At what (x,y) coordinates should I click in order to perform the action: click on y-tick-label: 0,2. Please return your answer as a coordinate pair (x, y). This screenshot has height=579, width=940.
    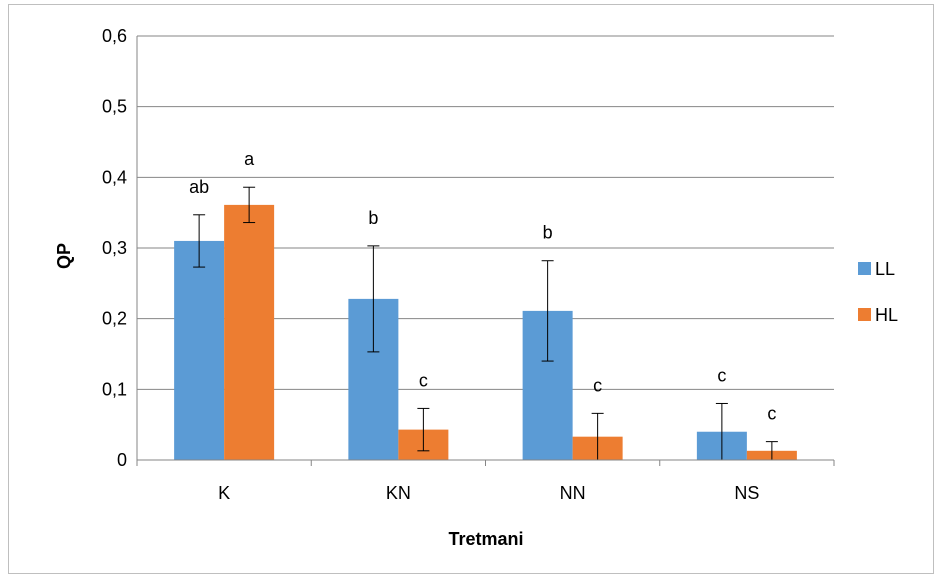
    Looking at the image, I should click on (114, 319).